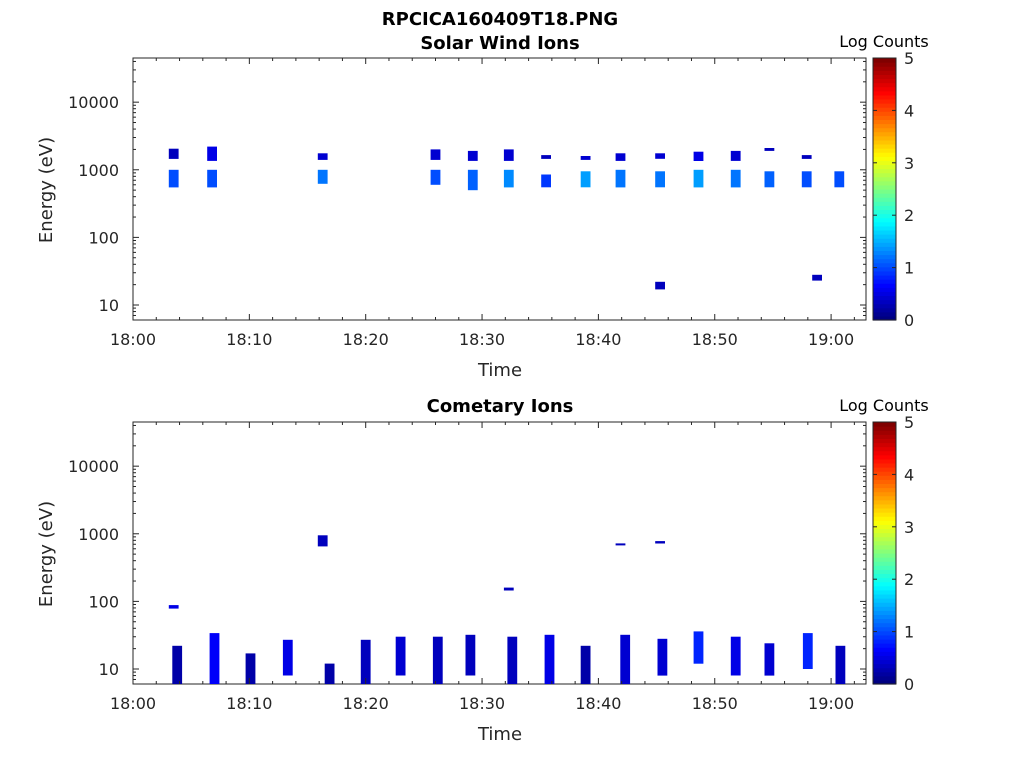 This screenshot has width=1024, height=768. I want to click on colorbar: 0 1 2 3 4 5, so click(893, 553).